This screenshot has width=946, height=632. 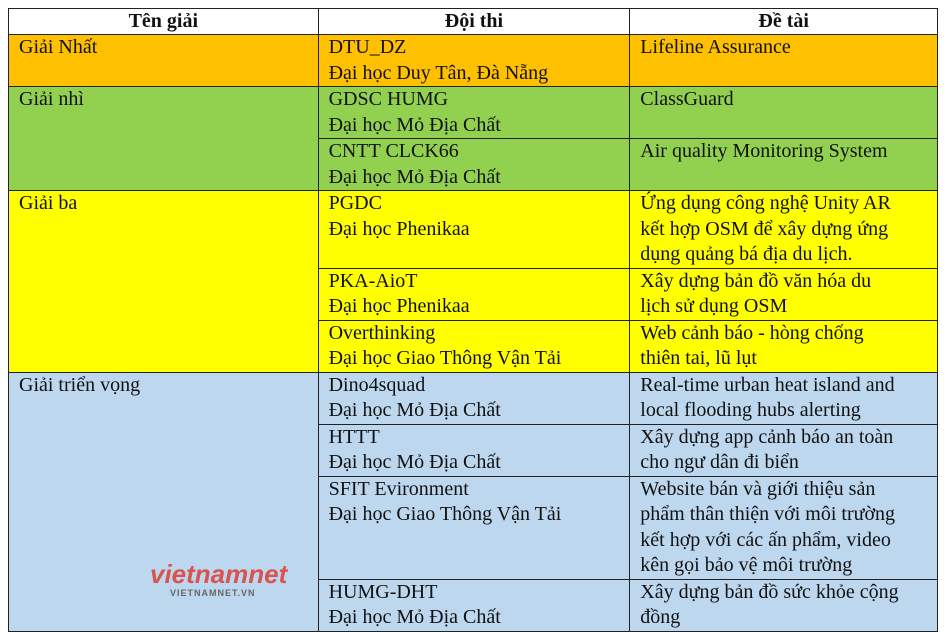 I want to click on topic-line: lịch sử dụng OSM, so click(x=714, y=306).